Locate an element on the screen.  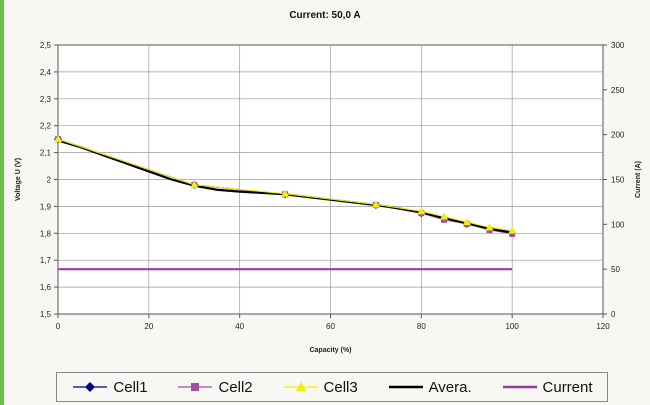
y2-axis-label: Current (A) is located at coordinates (638, 179).